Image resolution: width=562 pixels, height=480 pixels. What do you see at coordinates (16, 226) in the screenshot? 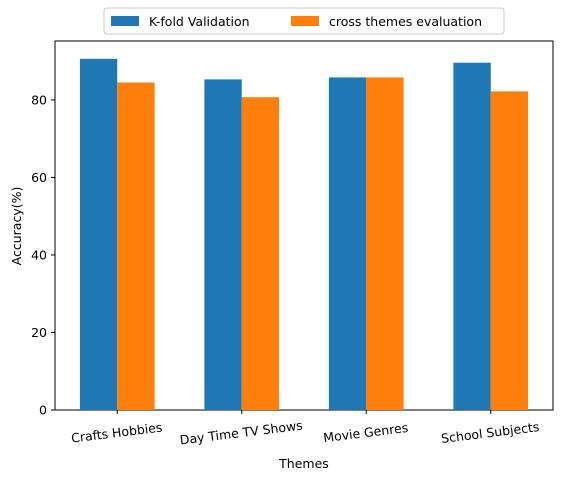
I see `y-axis-label: Accuracy(%)` at bounding box center [16, 226].